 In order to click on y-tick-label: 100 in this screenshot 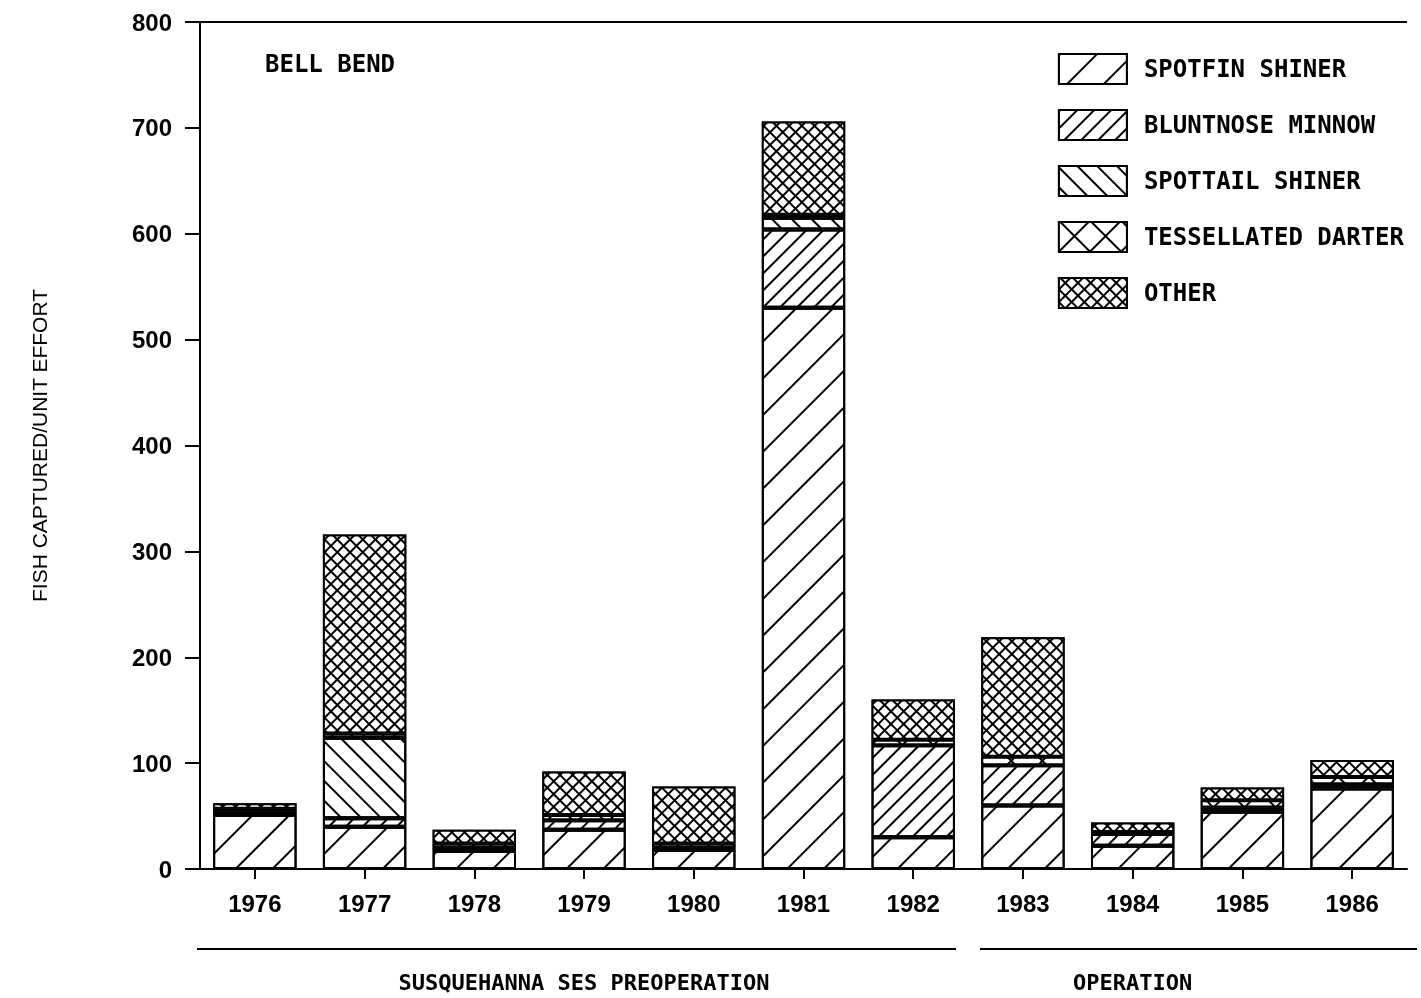, I will do `click(151, 763)`.